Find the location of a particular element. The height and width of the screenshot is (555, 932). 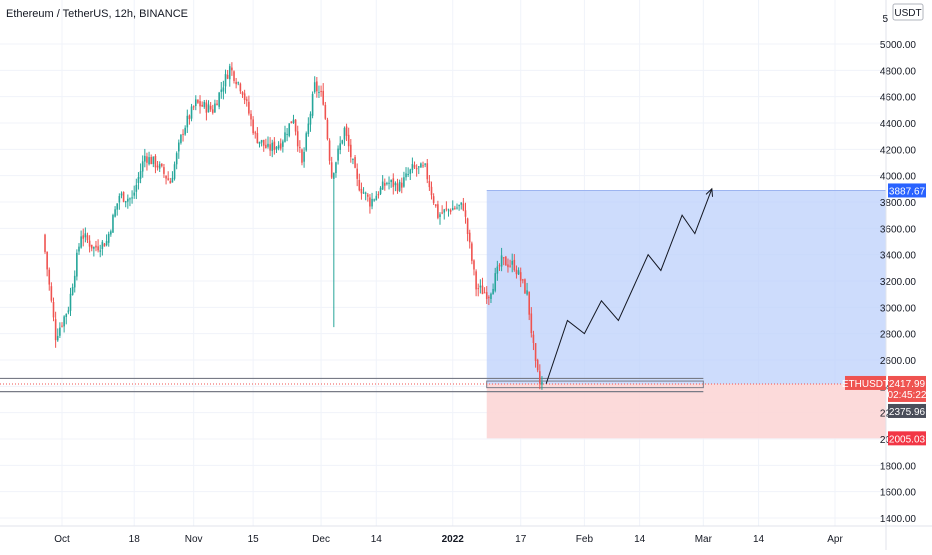

chart-title: Ethereum / TetherUS, 12h, BINANCE is located at coordinates (97, 14).